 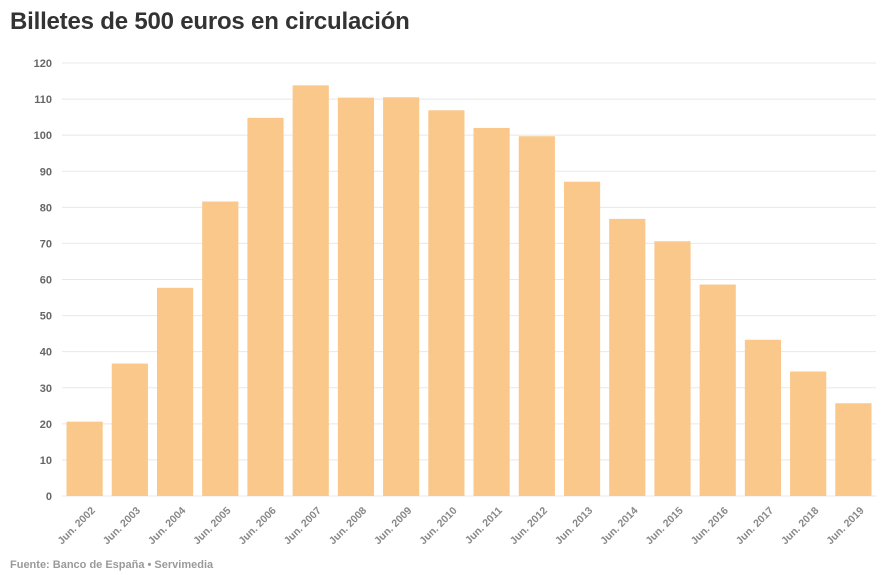 I want to click on y-tick-label: 30, so click(x=46, y=389).